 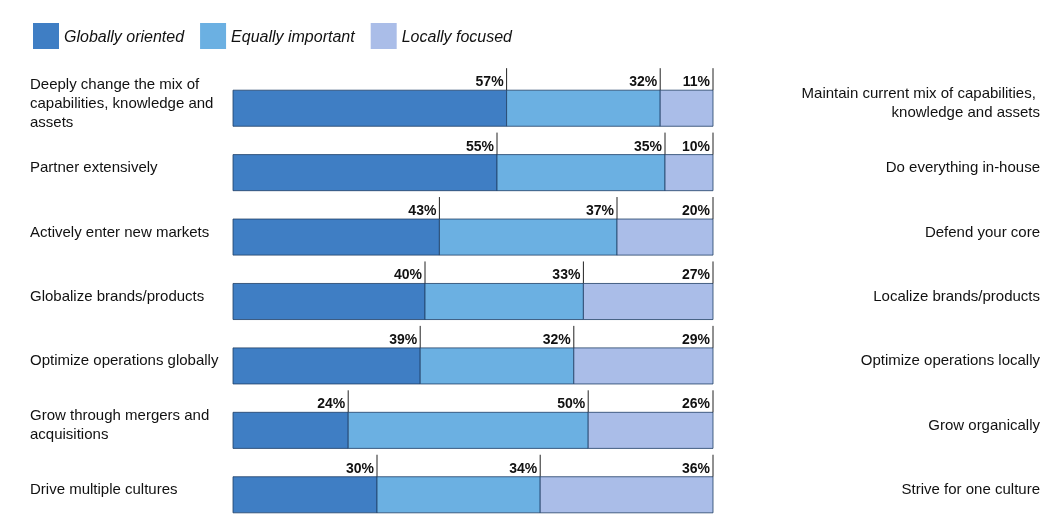 What do you see at coordinates (360, 467) in the screenshot?
I see `data-label: 30%` at bounding box center [360, 467].